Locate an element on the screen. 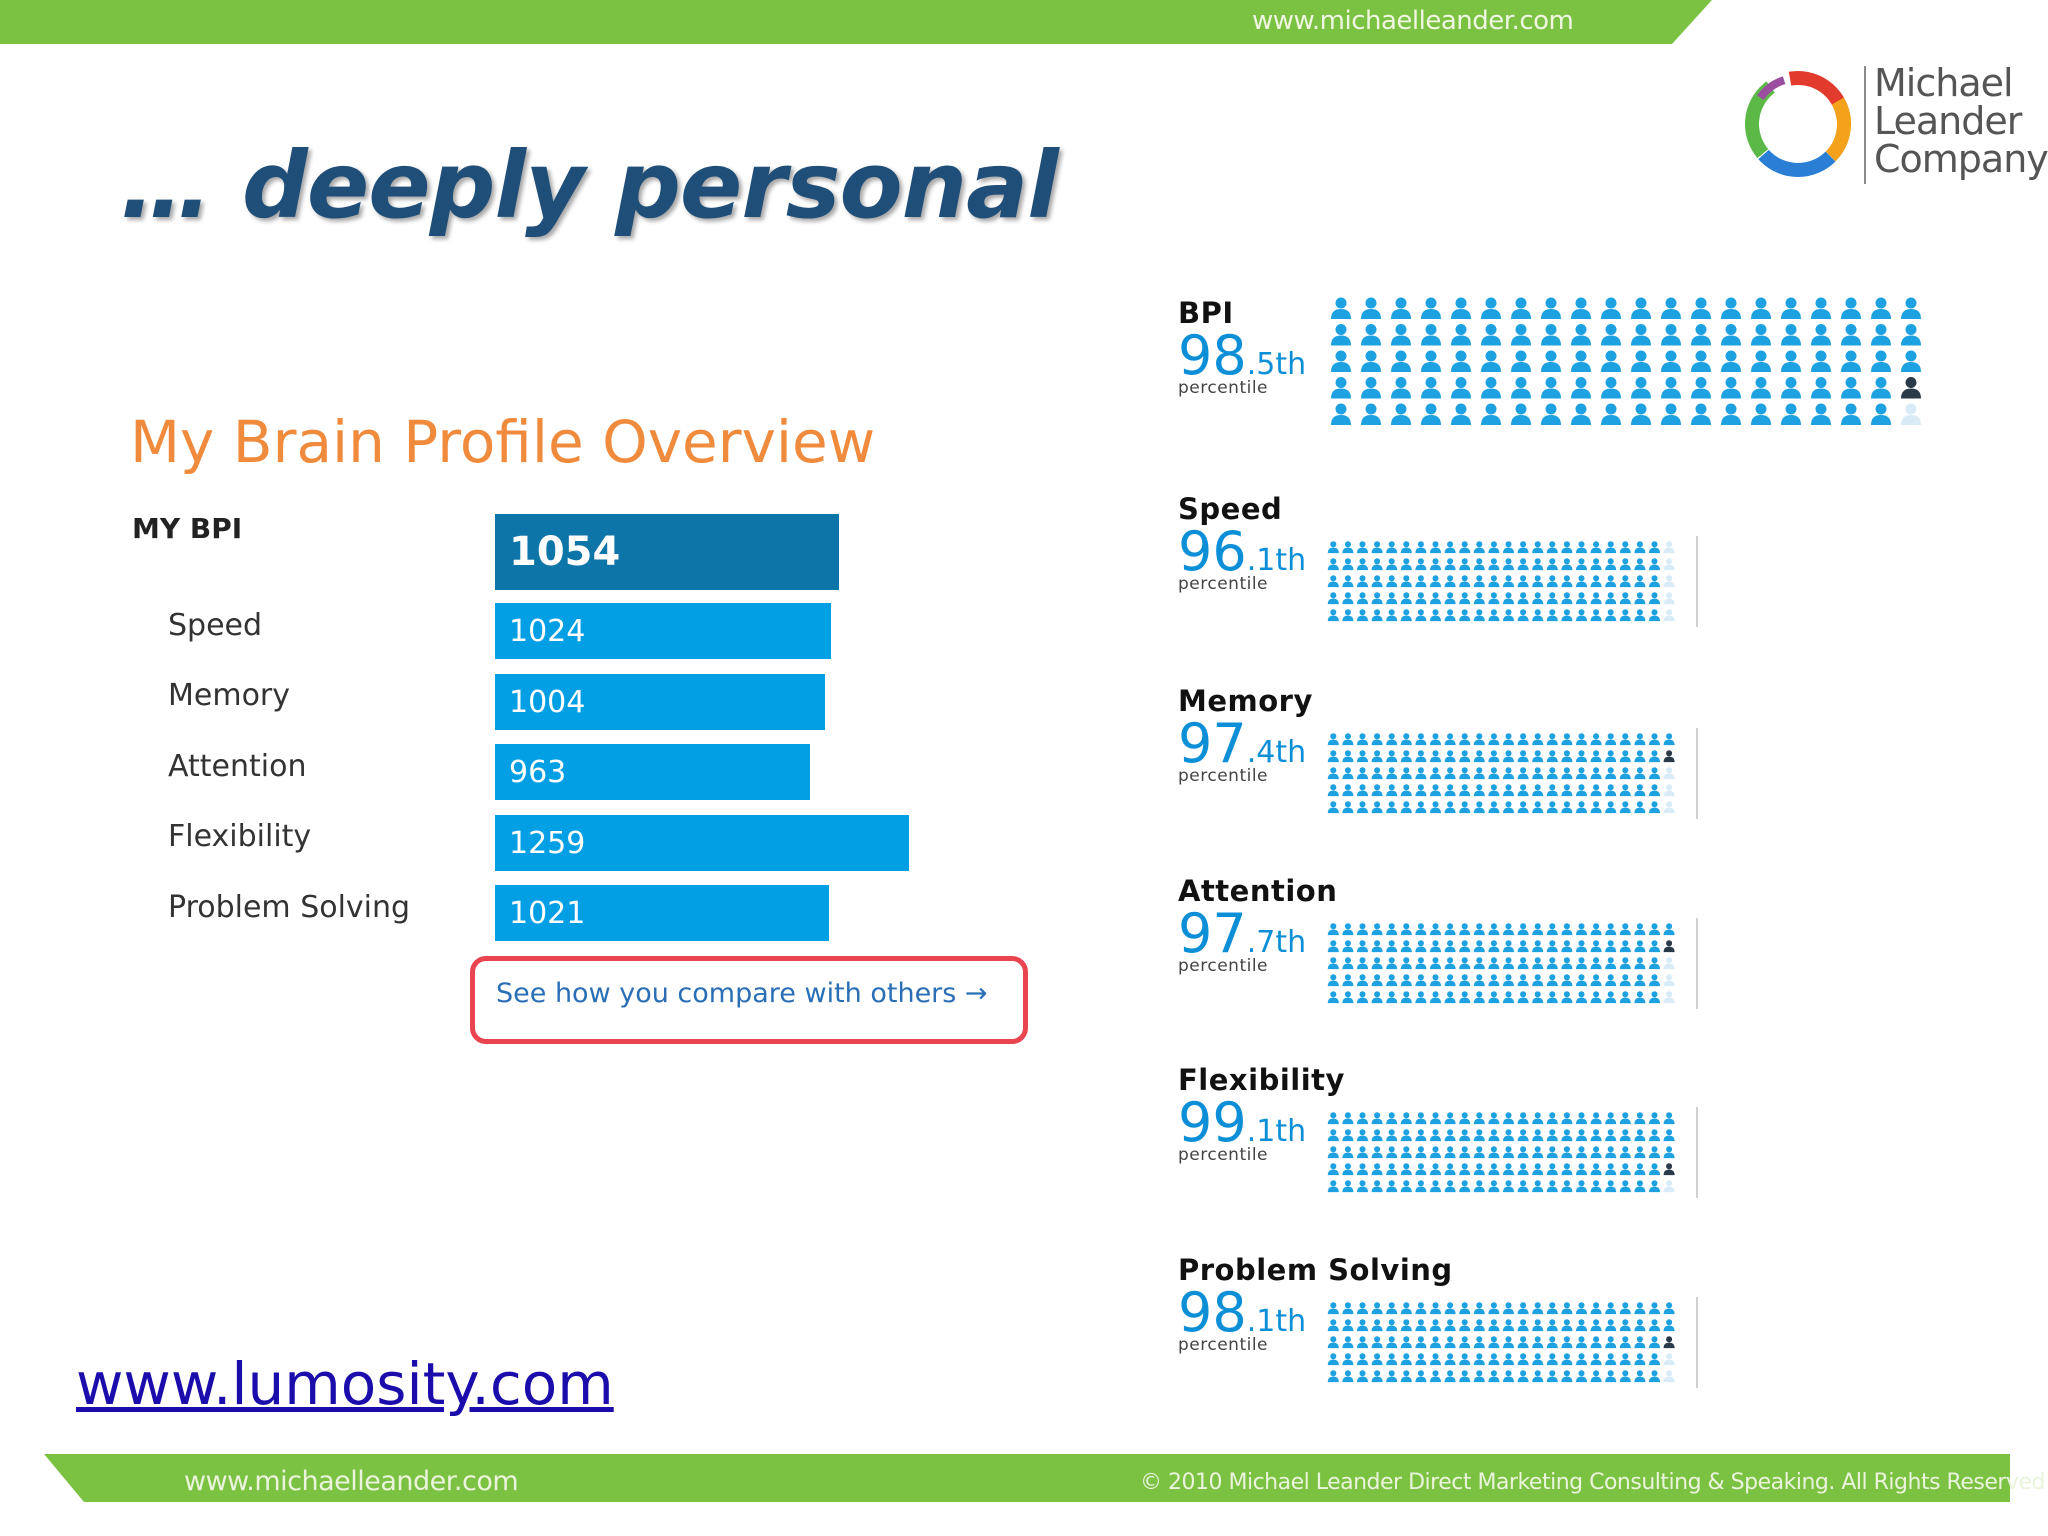 This screenshot has height=1536, width=2048. percentile-person-grid is located at coordinates (1501, 773).